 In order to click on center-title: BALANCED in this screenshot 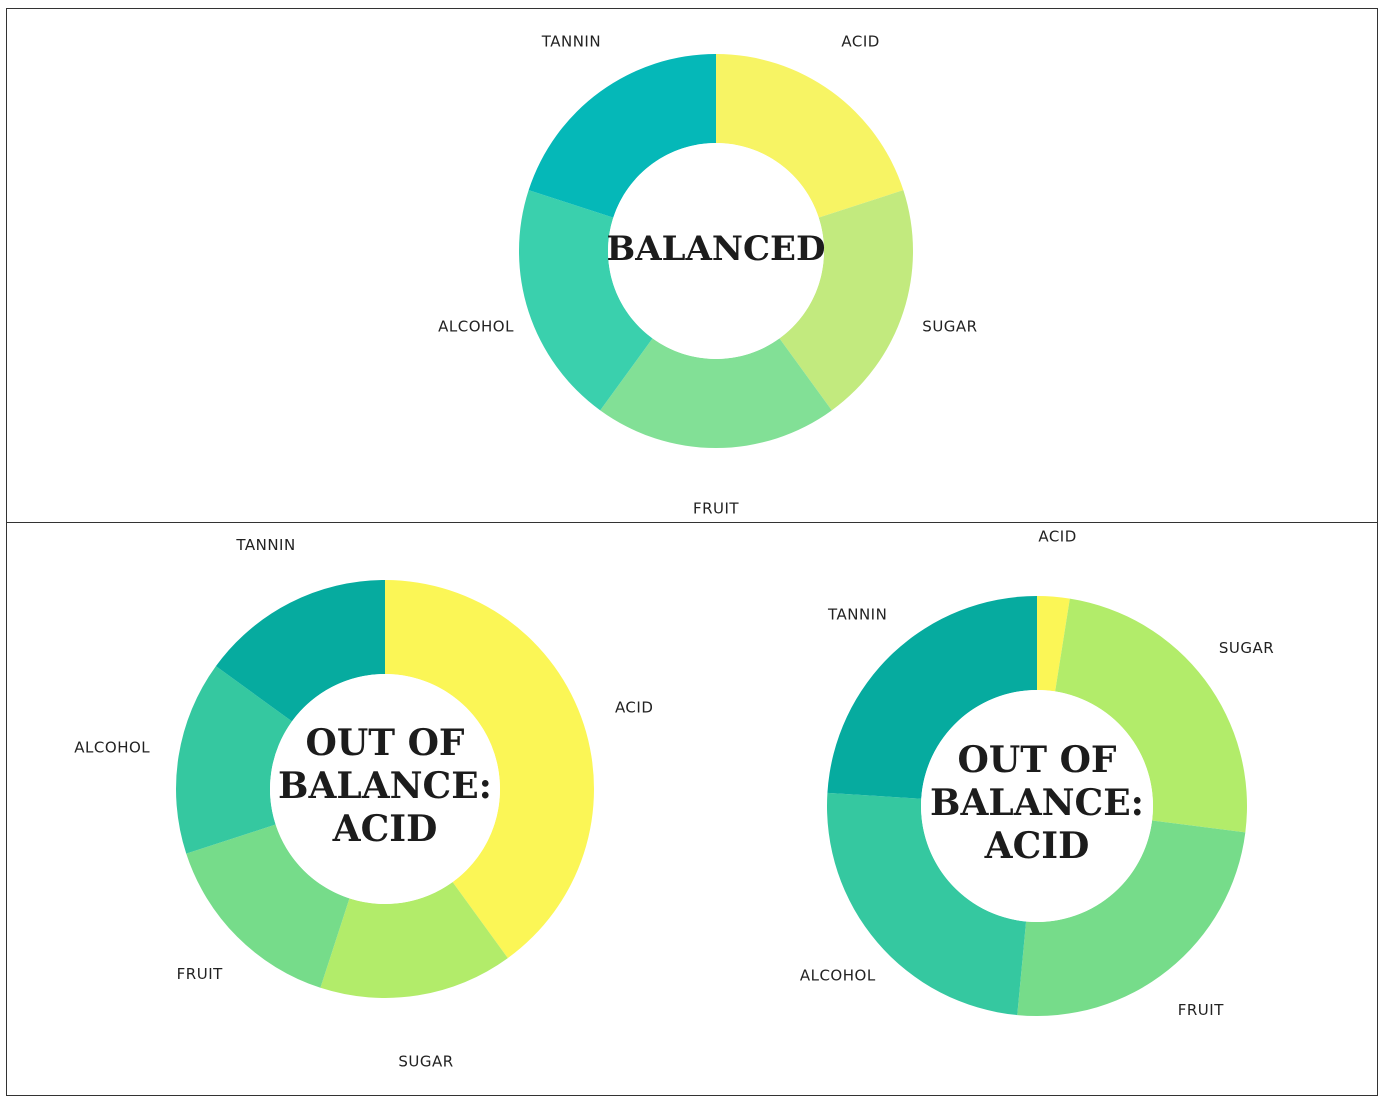, I will do `click(716, 249)`.